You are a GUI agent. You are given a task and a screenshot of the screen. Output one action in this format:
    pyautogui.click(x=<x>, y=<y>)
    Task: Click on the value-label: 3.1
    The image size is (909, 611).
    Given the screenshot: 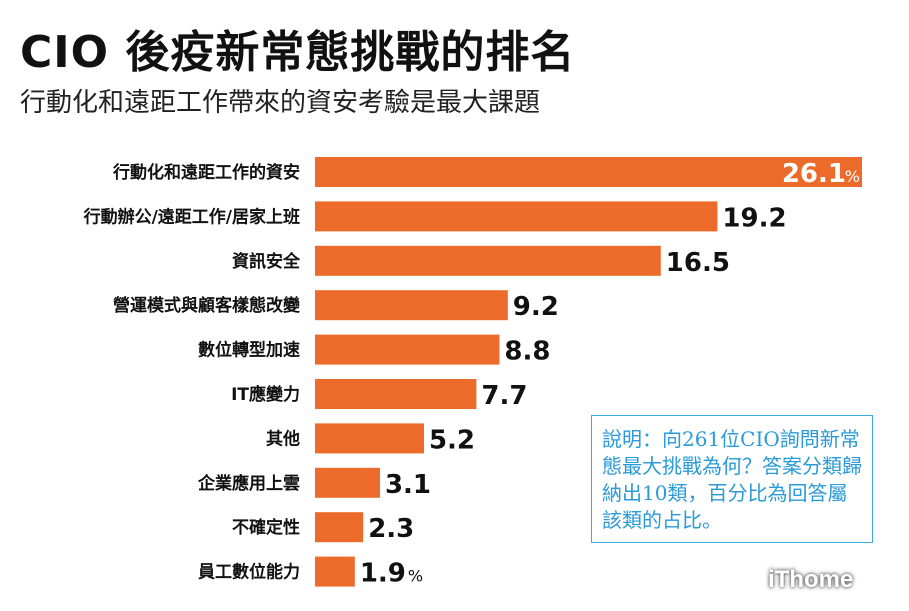 What is the action you would take?
    pyautogui.click(x=408, y=485)
    